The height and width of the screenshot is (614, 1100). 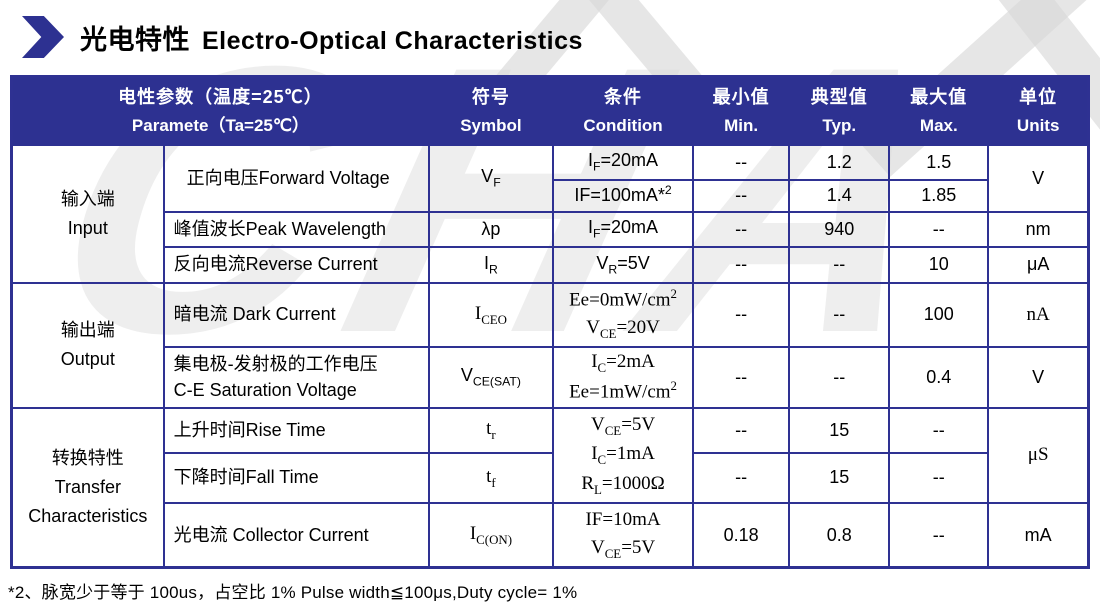 What do you see at coordinates (87, 487) in the screenshot?
I see `group-cell-transfer: 转换特性 Transfer Characteristics` at bounding box center [87, 487].